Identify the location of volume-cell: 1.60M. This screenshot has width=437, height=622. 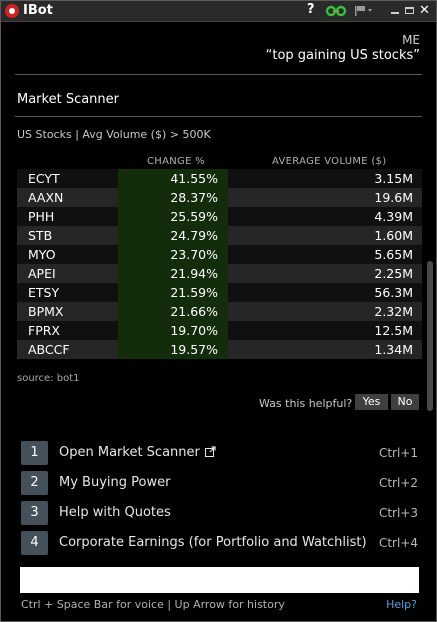
(393, 235).